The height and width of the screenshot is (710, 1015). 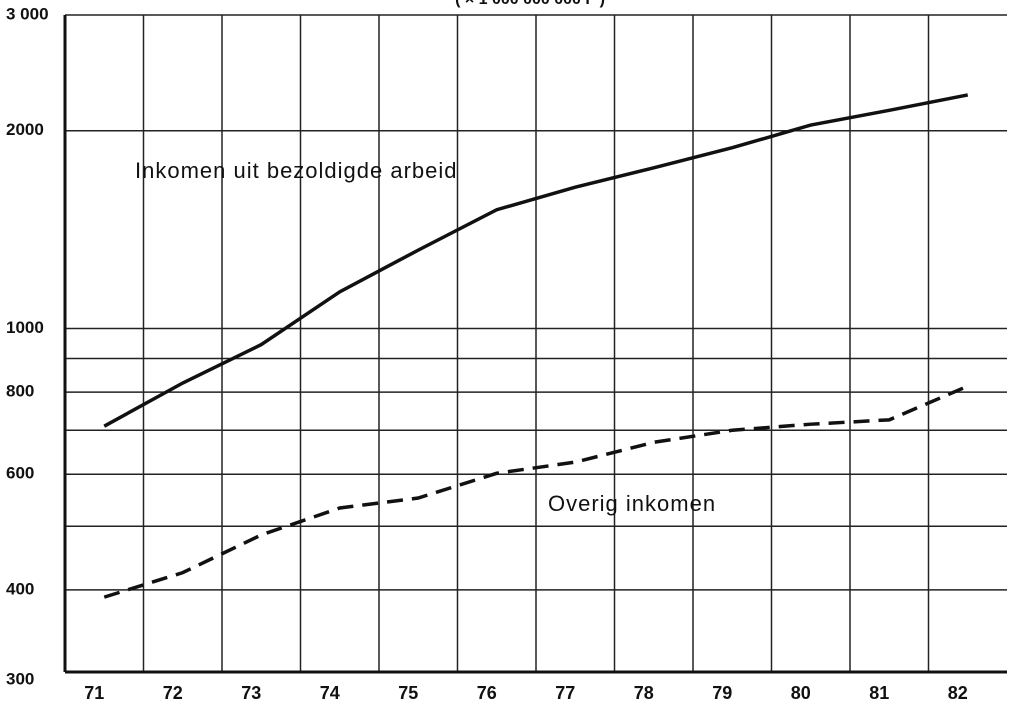 What do you see at coordinates (408, 693) in the screenshot?
I see `x-tick-label: 75` at bounding box center [408, 693].